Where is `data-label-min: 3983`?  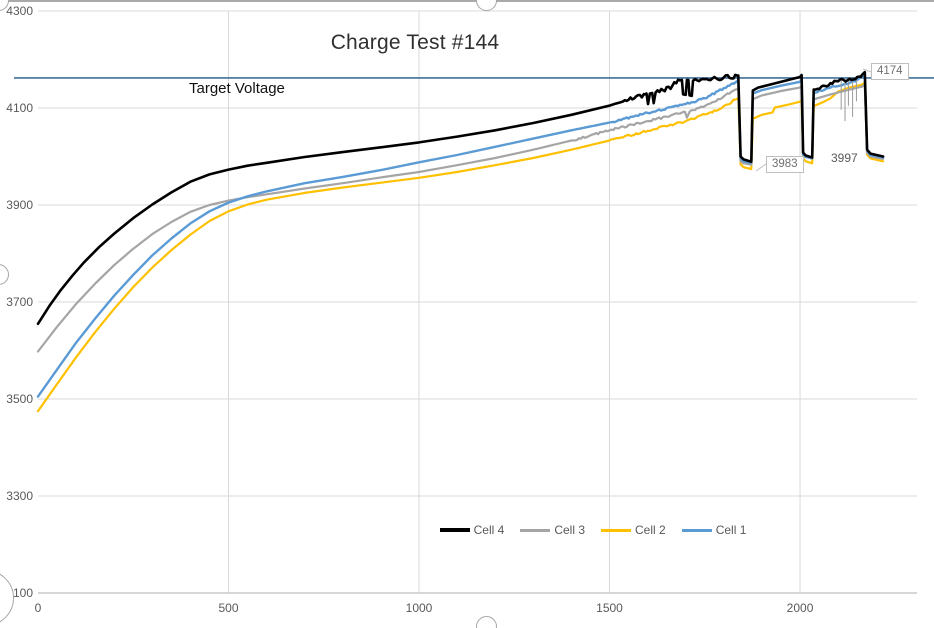
data-label-min: 3983 is located at coordinates (785, 164).